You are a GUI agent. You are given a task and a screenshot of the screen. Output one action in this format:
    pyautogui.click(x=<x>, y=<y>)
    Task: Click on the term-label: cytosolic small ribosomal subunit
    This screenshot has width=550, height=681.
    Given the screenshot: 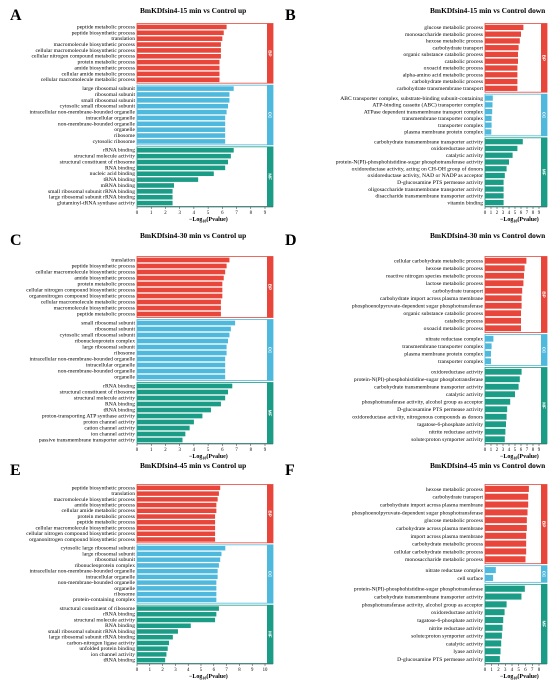 What is the action you would take?
    pyautogui.click(x=98, y=107)
    